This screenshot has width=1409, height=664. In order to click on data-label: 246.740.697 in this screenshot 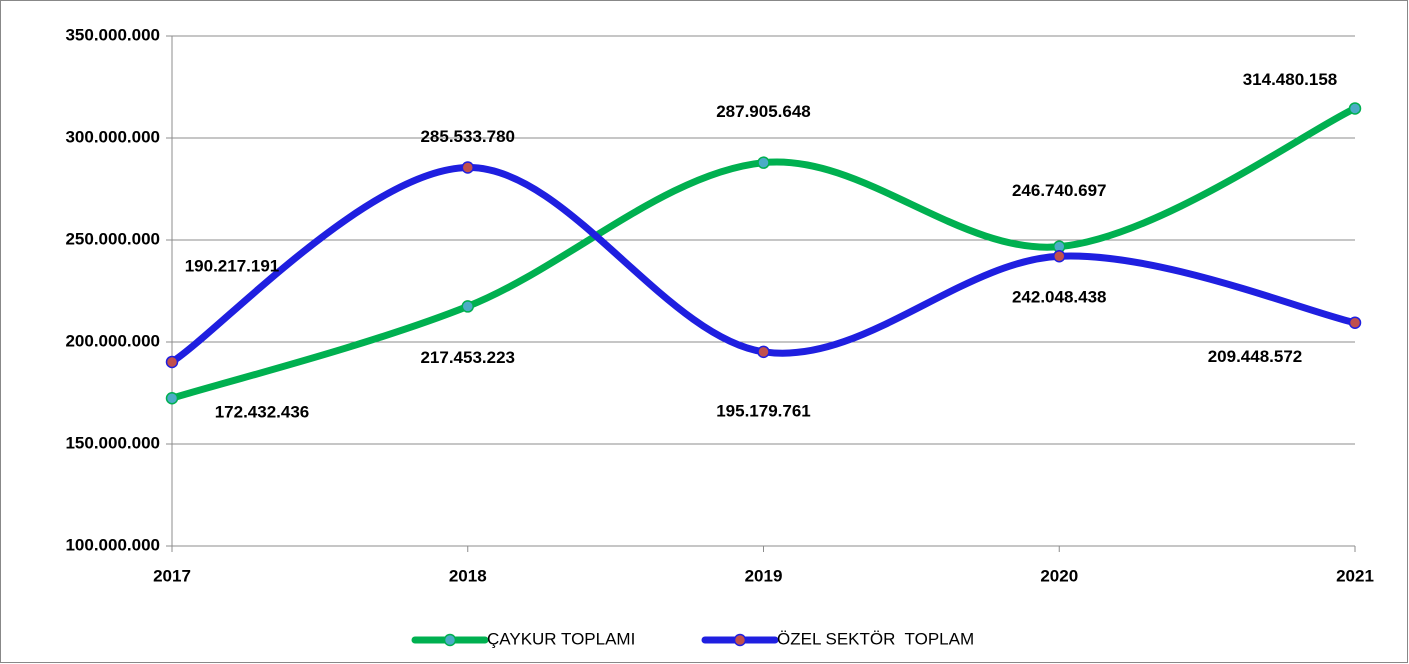, I will do `click(1059, 190)`.